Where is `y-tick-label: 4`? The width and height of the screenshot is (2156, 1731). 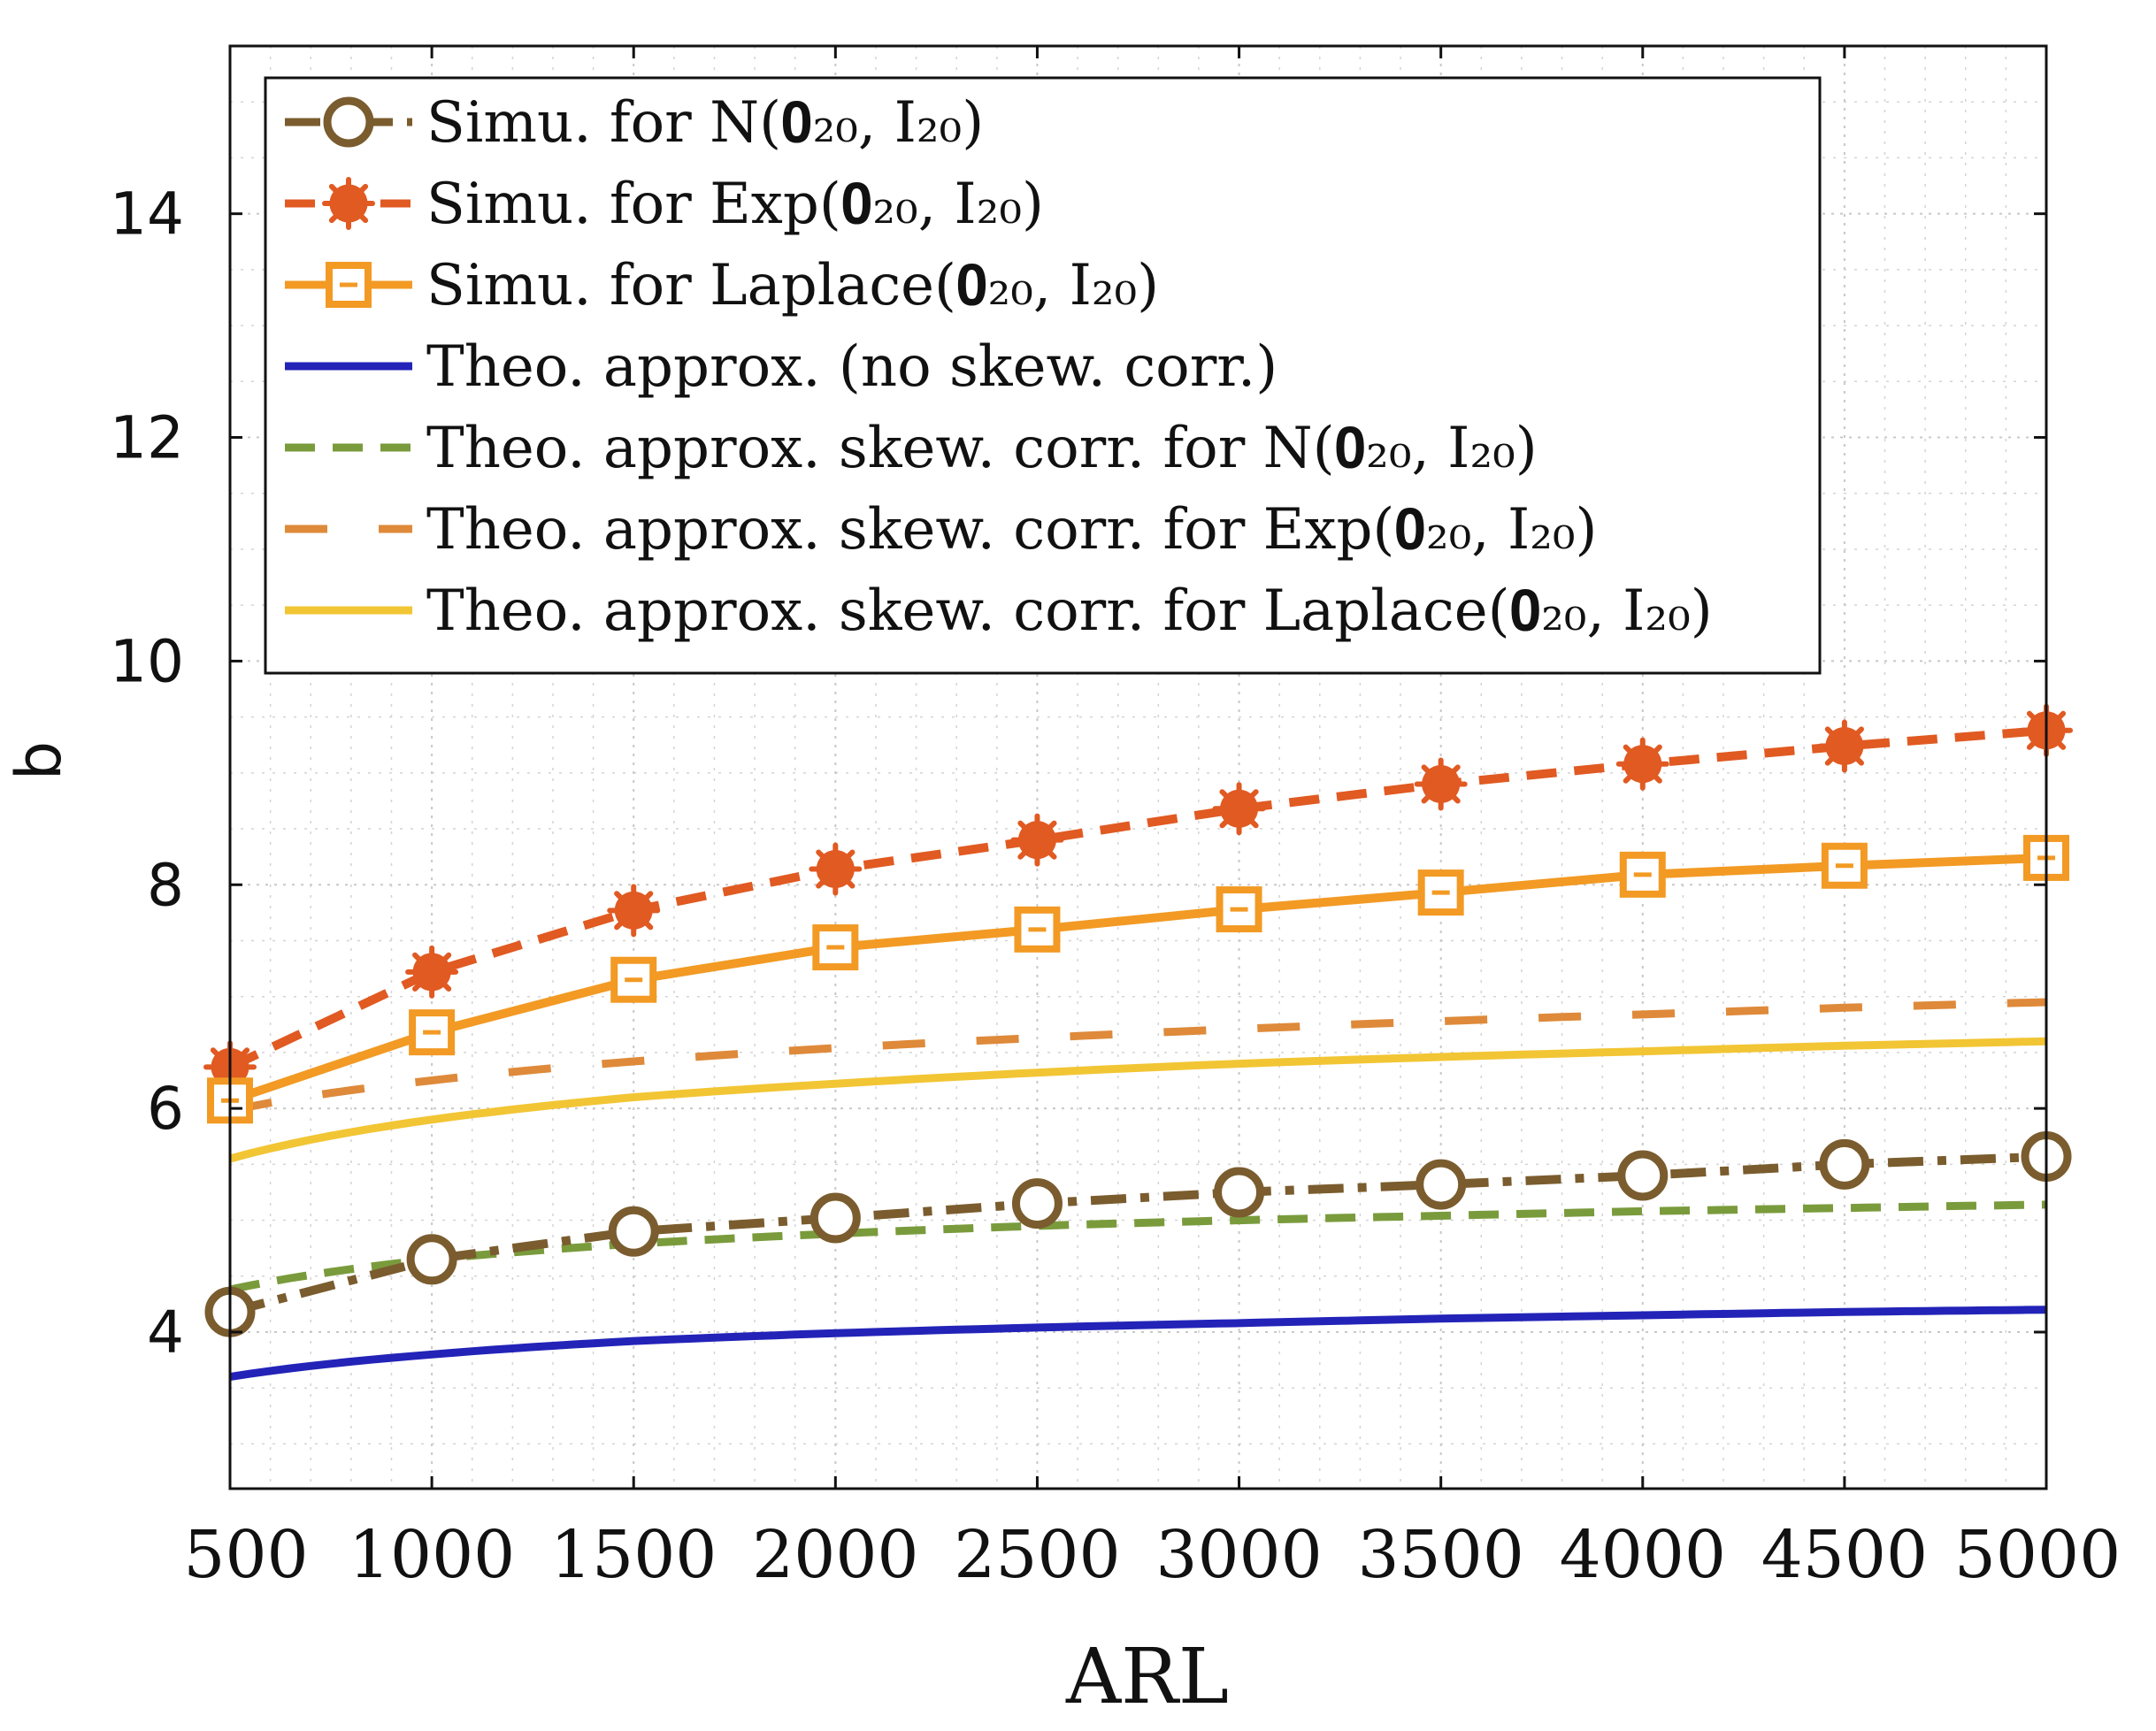
y-tick-label: 4 is located at coordinates (166, 1333).